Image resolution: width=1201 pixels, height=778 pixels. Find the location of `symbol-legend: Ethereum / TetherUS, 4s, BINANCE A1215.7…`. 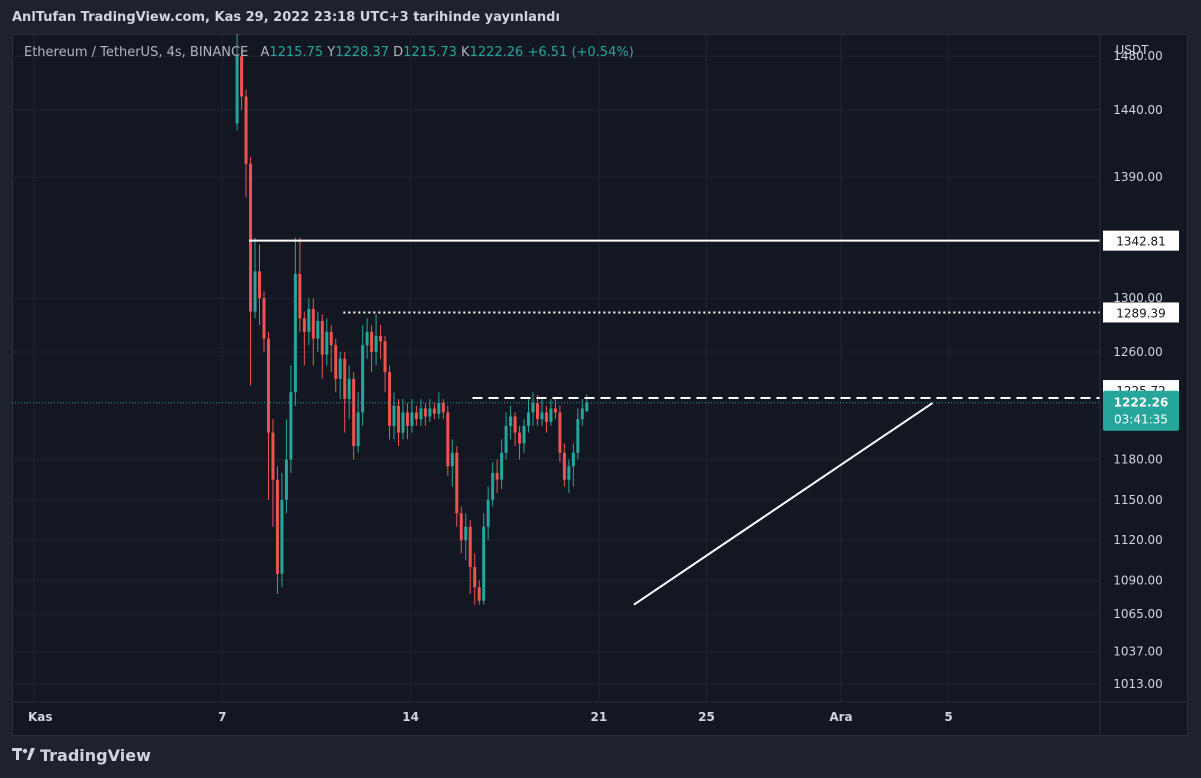

symbol-legend: Ethereum / TetherUS, 4s, BINANCE A1215.7… is located at coordinates (329, 52).